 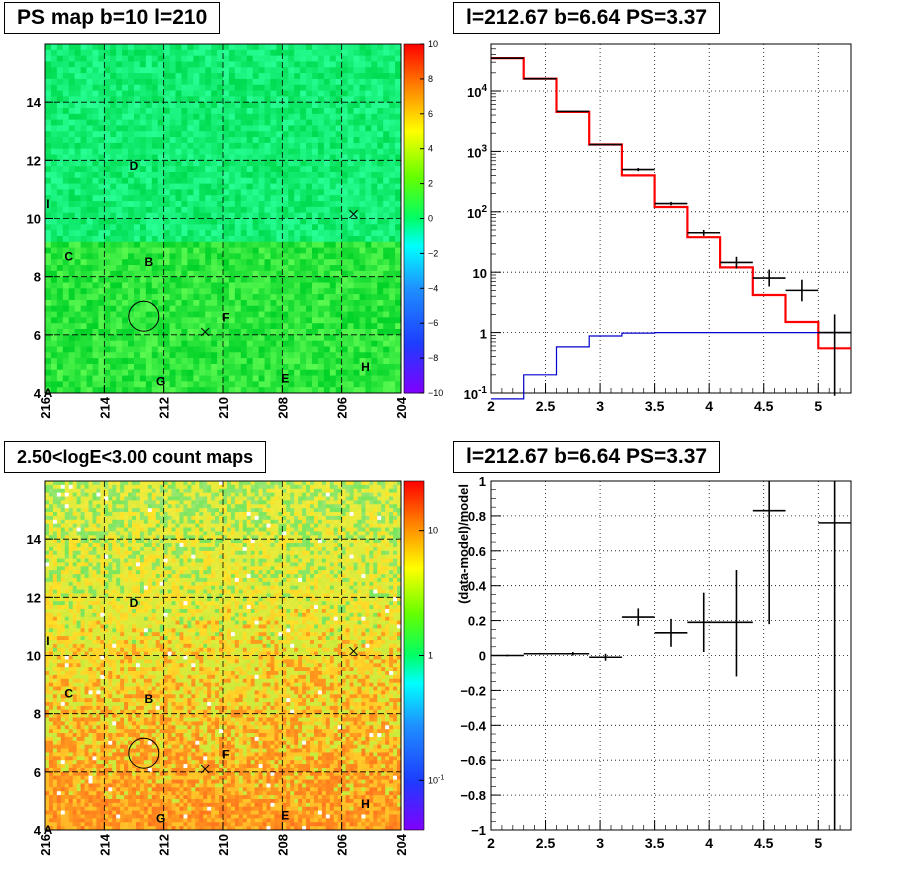 What do you see at coordinates (430, 114) in the screenshot?
I see `colorbar-tick-label: 6` at bounding box center [430, 114].